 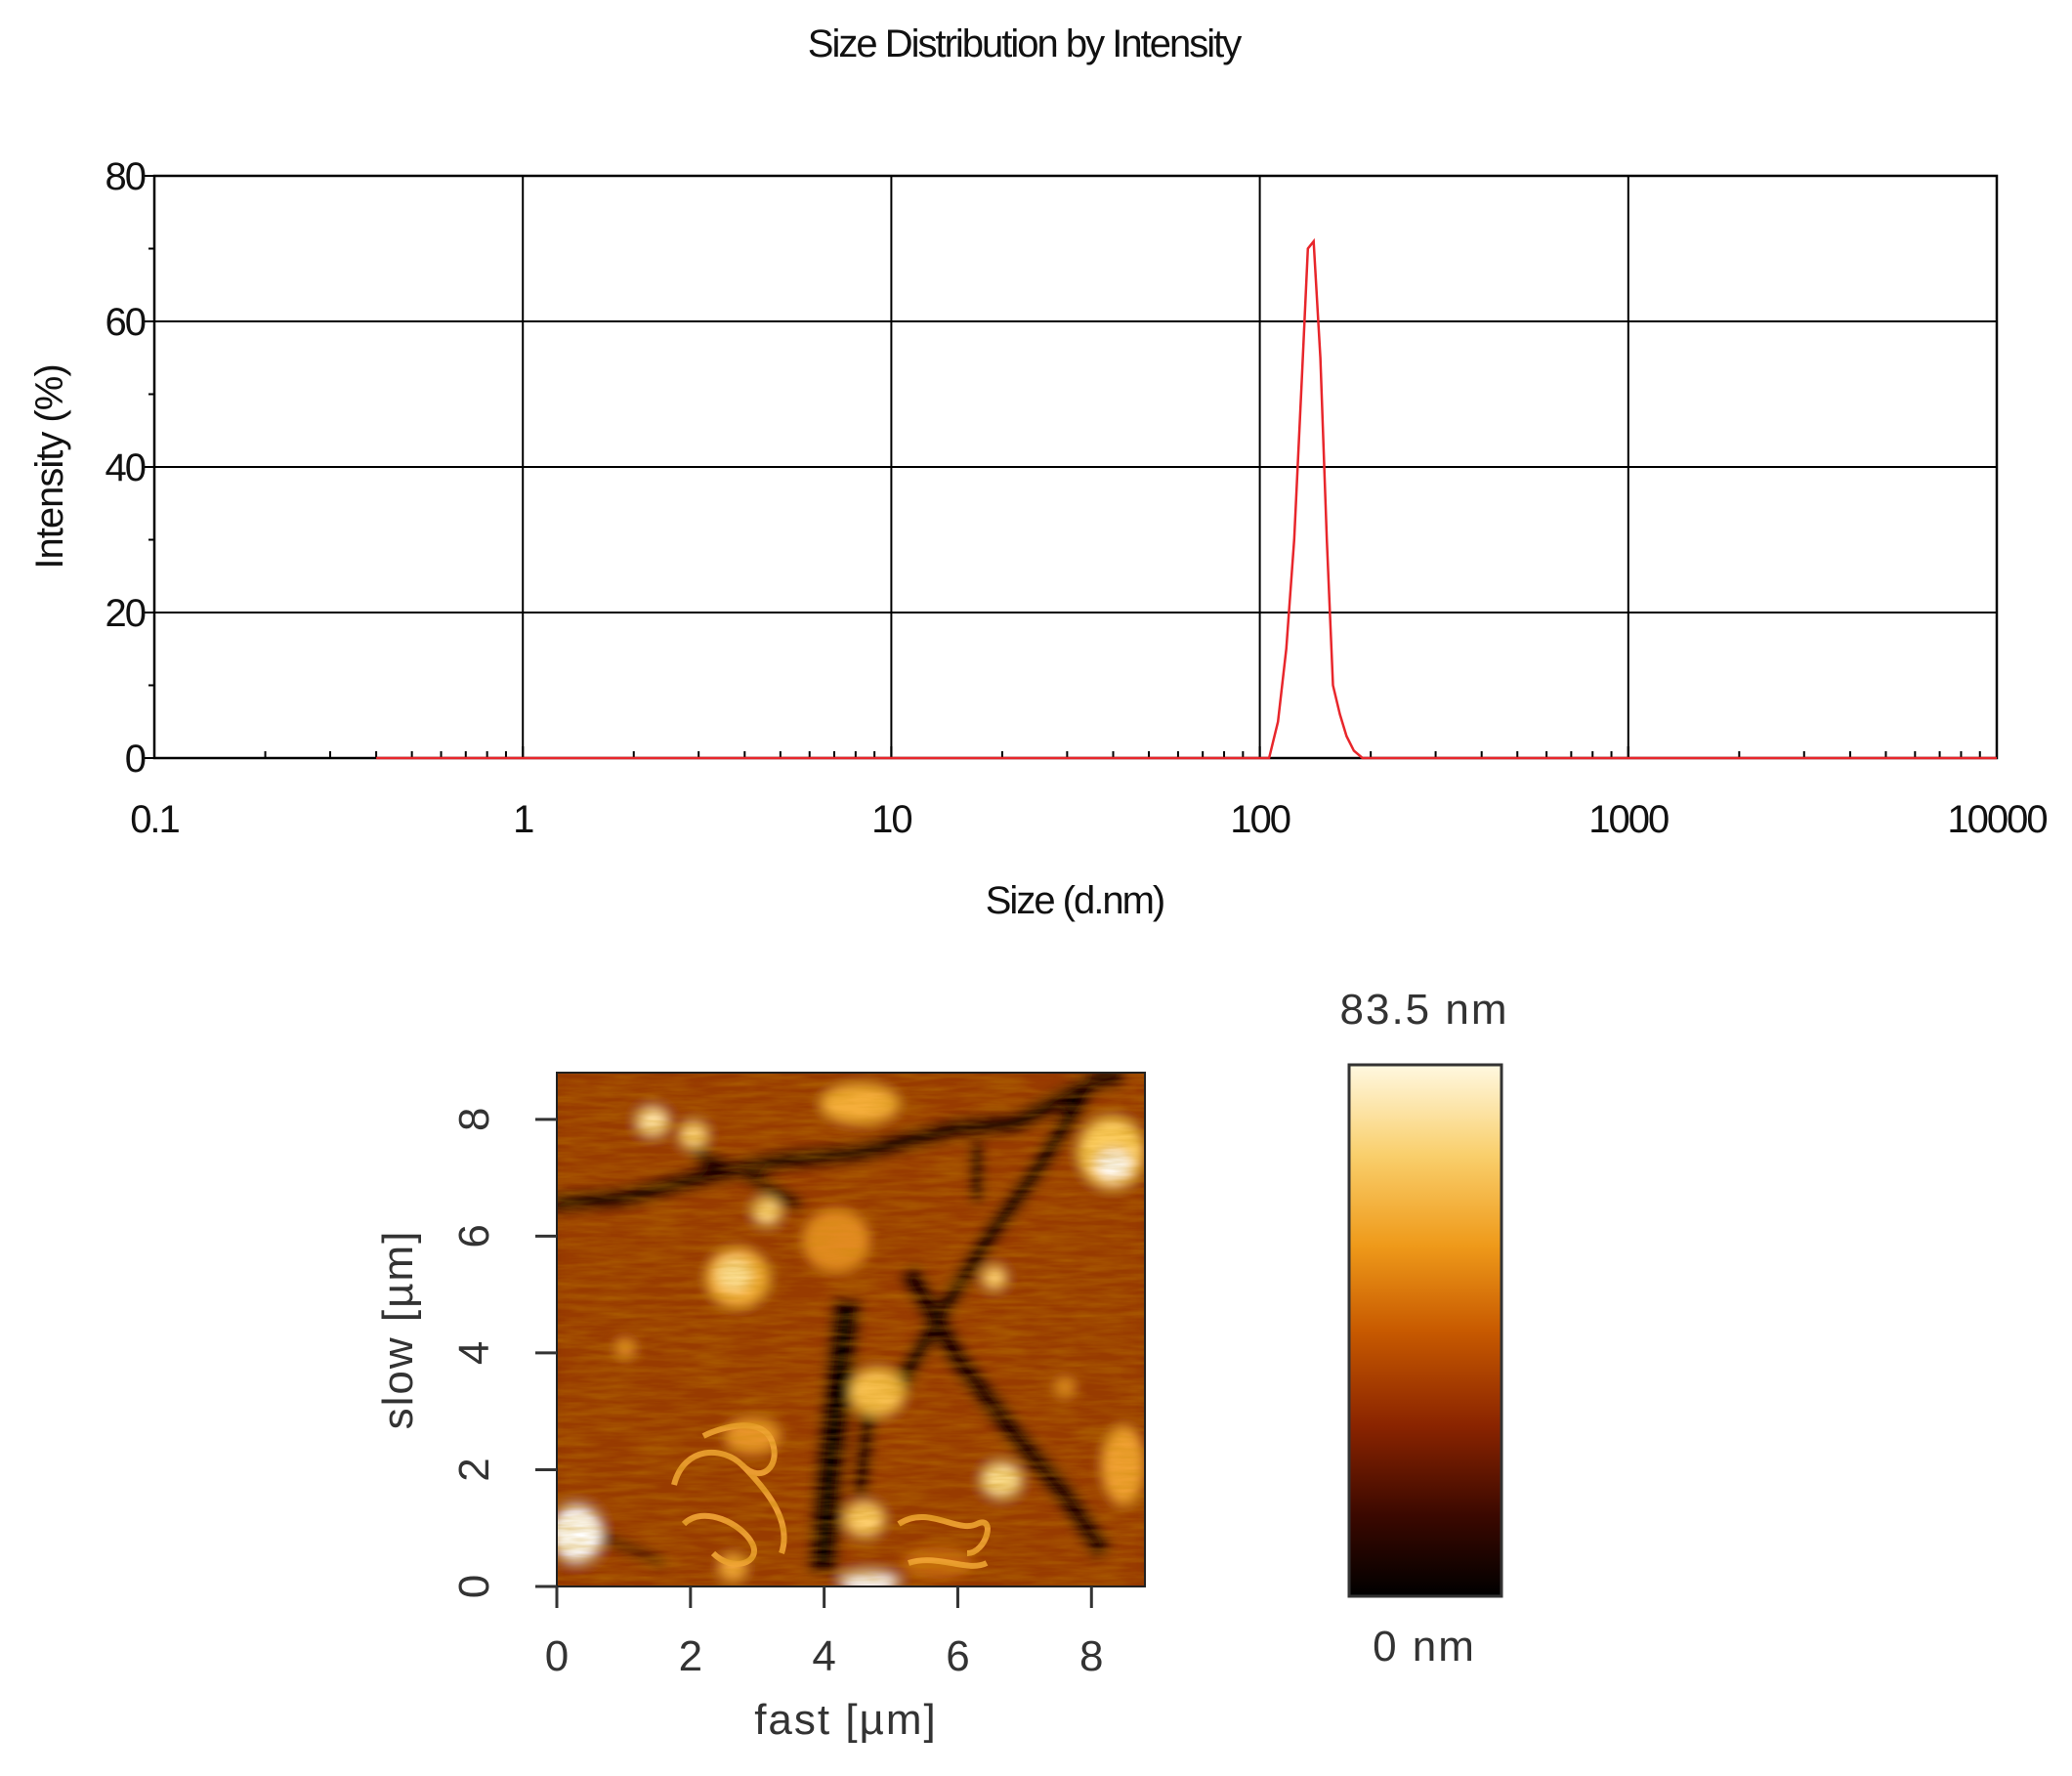 I want to click on afm-x-tick-label: 4, so click(x=824, y=1656).